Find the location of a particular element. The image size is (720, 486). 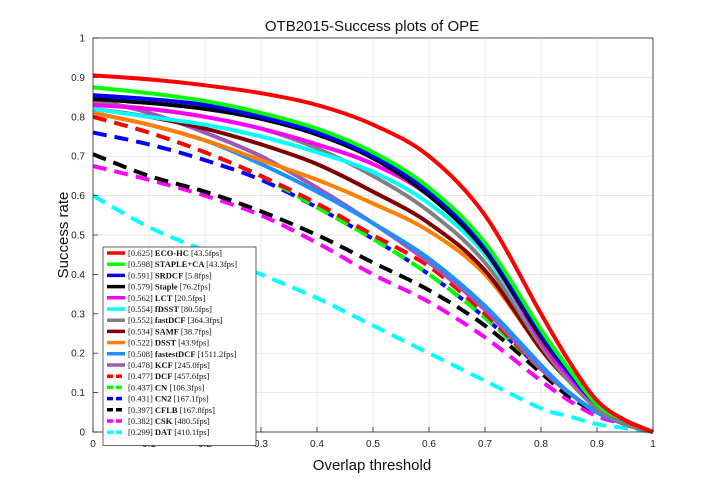

legend-name: DAT is located at coordinates (164, 432).